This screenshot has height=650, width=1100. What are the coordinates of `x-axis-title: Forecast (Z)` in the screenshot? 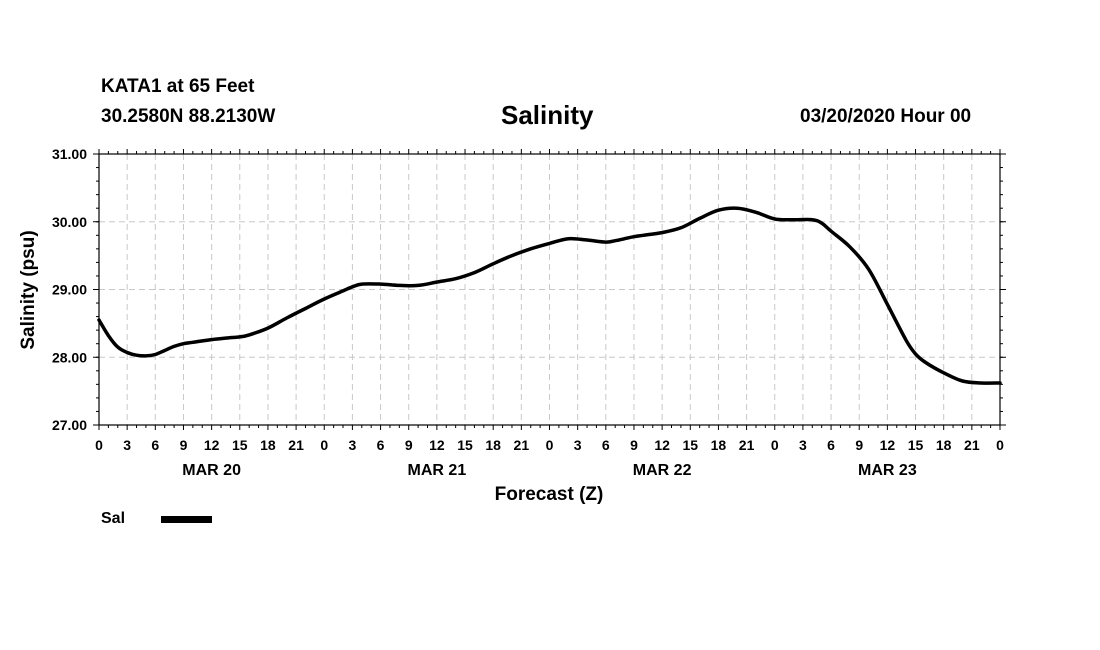 It's located at (549, 494).